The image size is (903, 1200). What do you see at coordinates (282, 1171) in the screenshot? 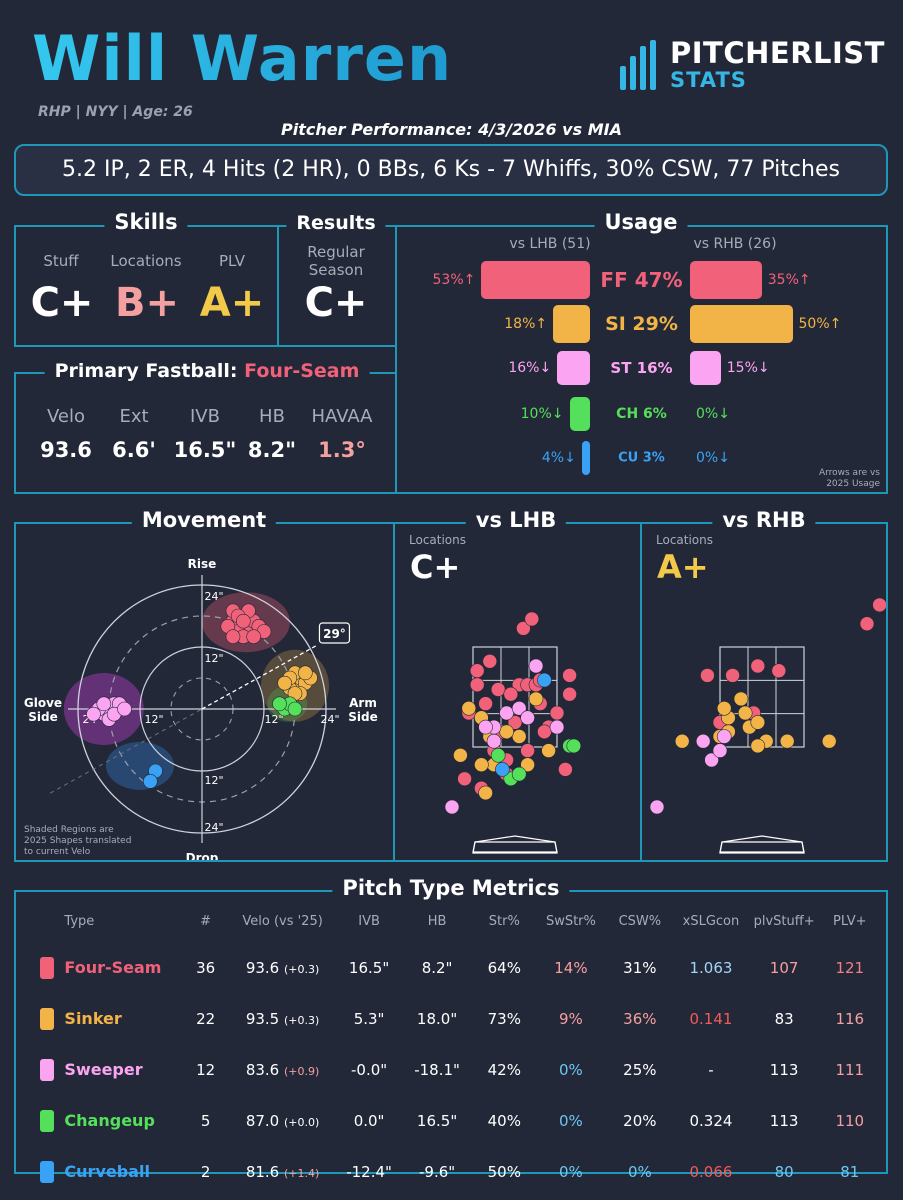
I see `velo-cell: 81.6 (+1.4)` at bounding box center [282, 1171].